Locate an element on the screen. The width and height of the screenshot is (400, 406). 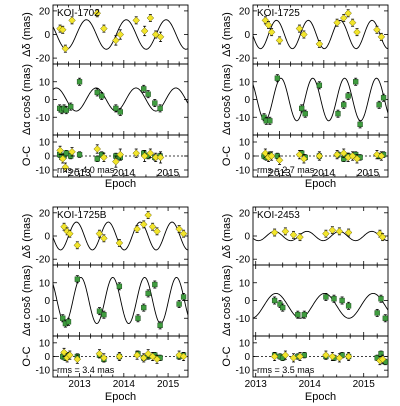
orbit-model-curve is located at coordinates (120, 236).